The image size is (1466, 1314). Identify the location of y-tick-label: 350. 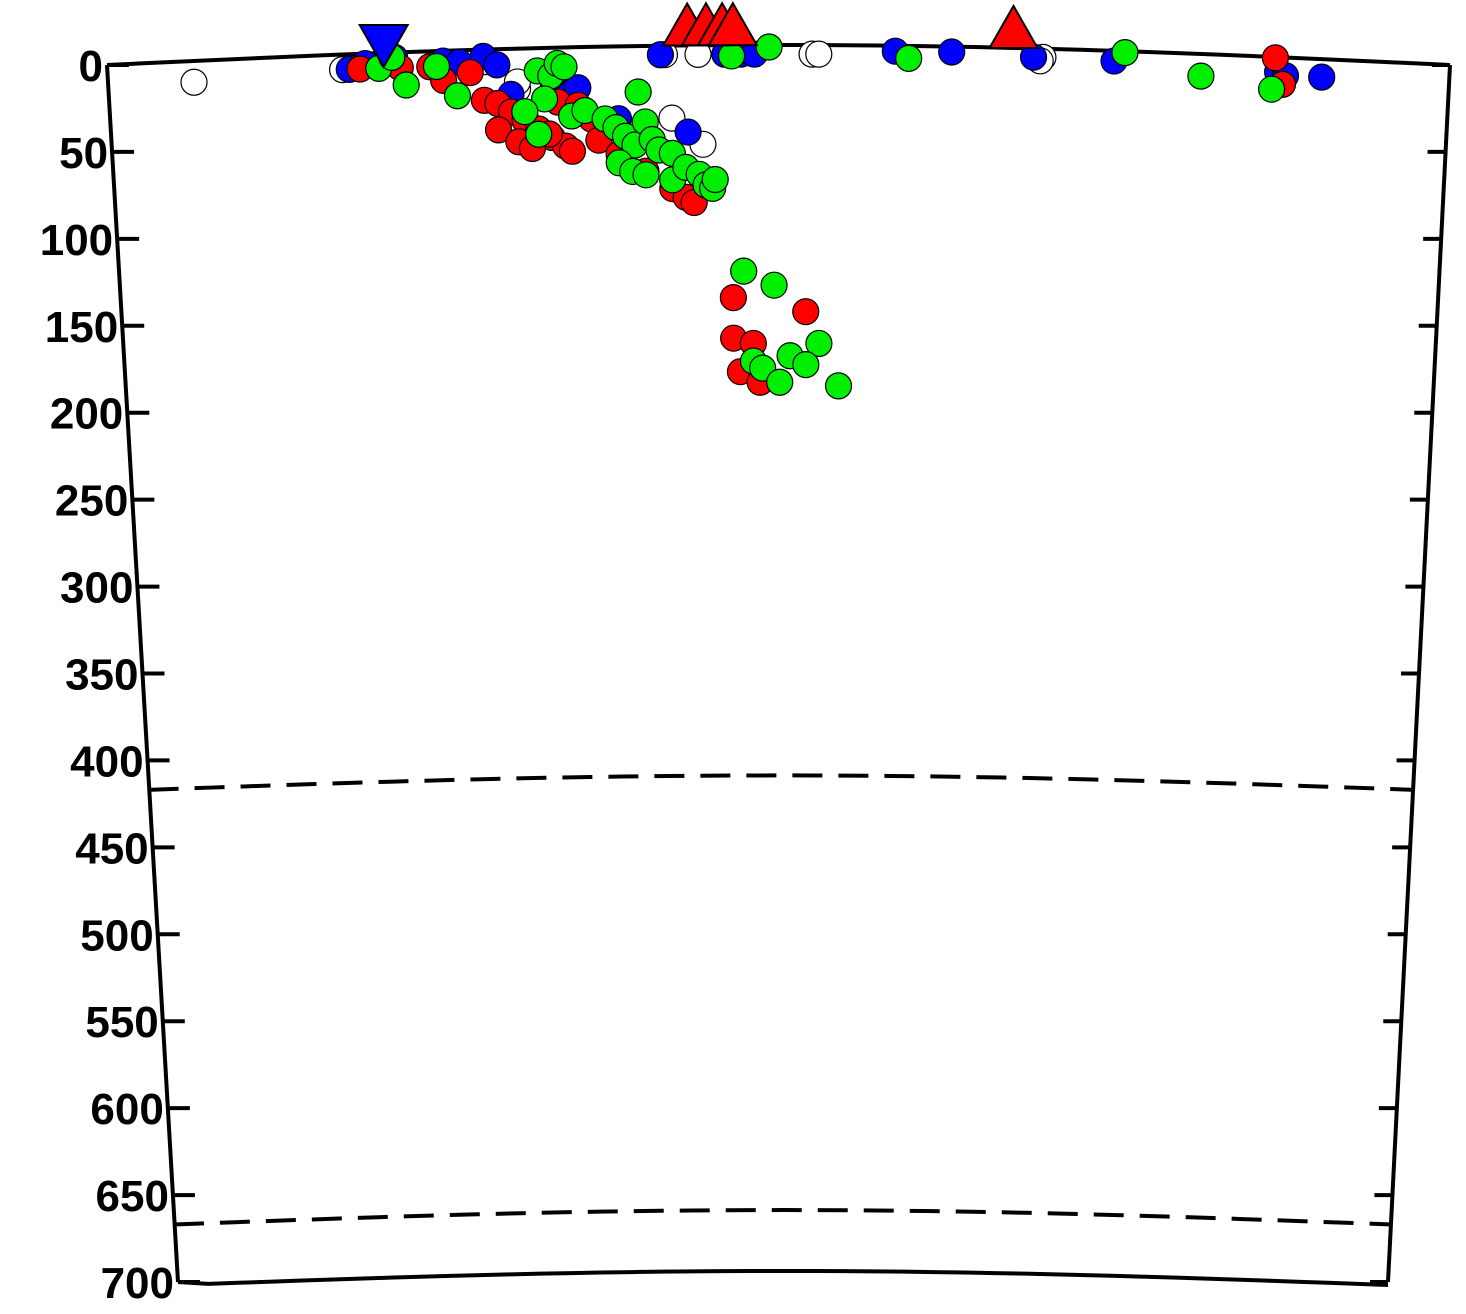
(101, 675).